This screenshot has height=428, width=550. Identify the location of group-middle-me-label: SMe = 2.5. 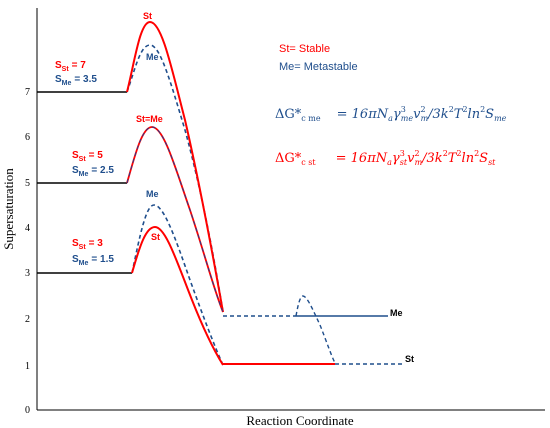
(93, 171).